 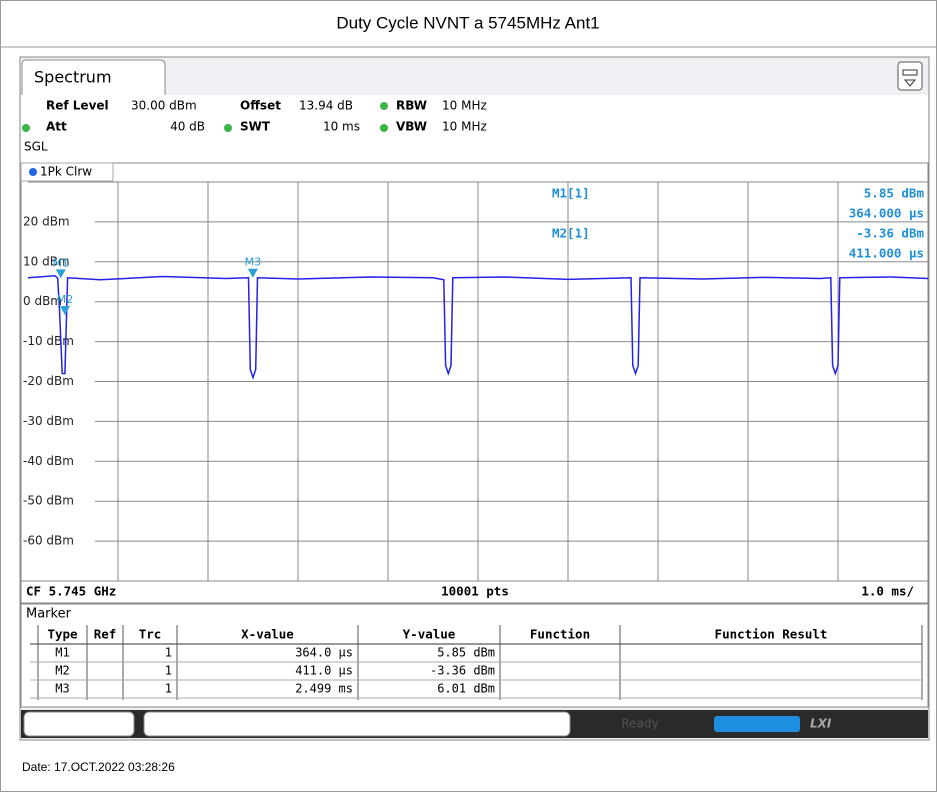 I want to click on marker-label: M3, so click(x=253, y=262).